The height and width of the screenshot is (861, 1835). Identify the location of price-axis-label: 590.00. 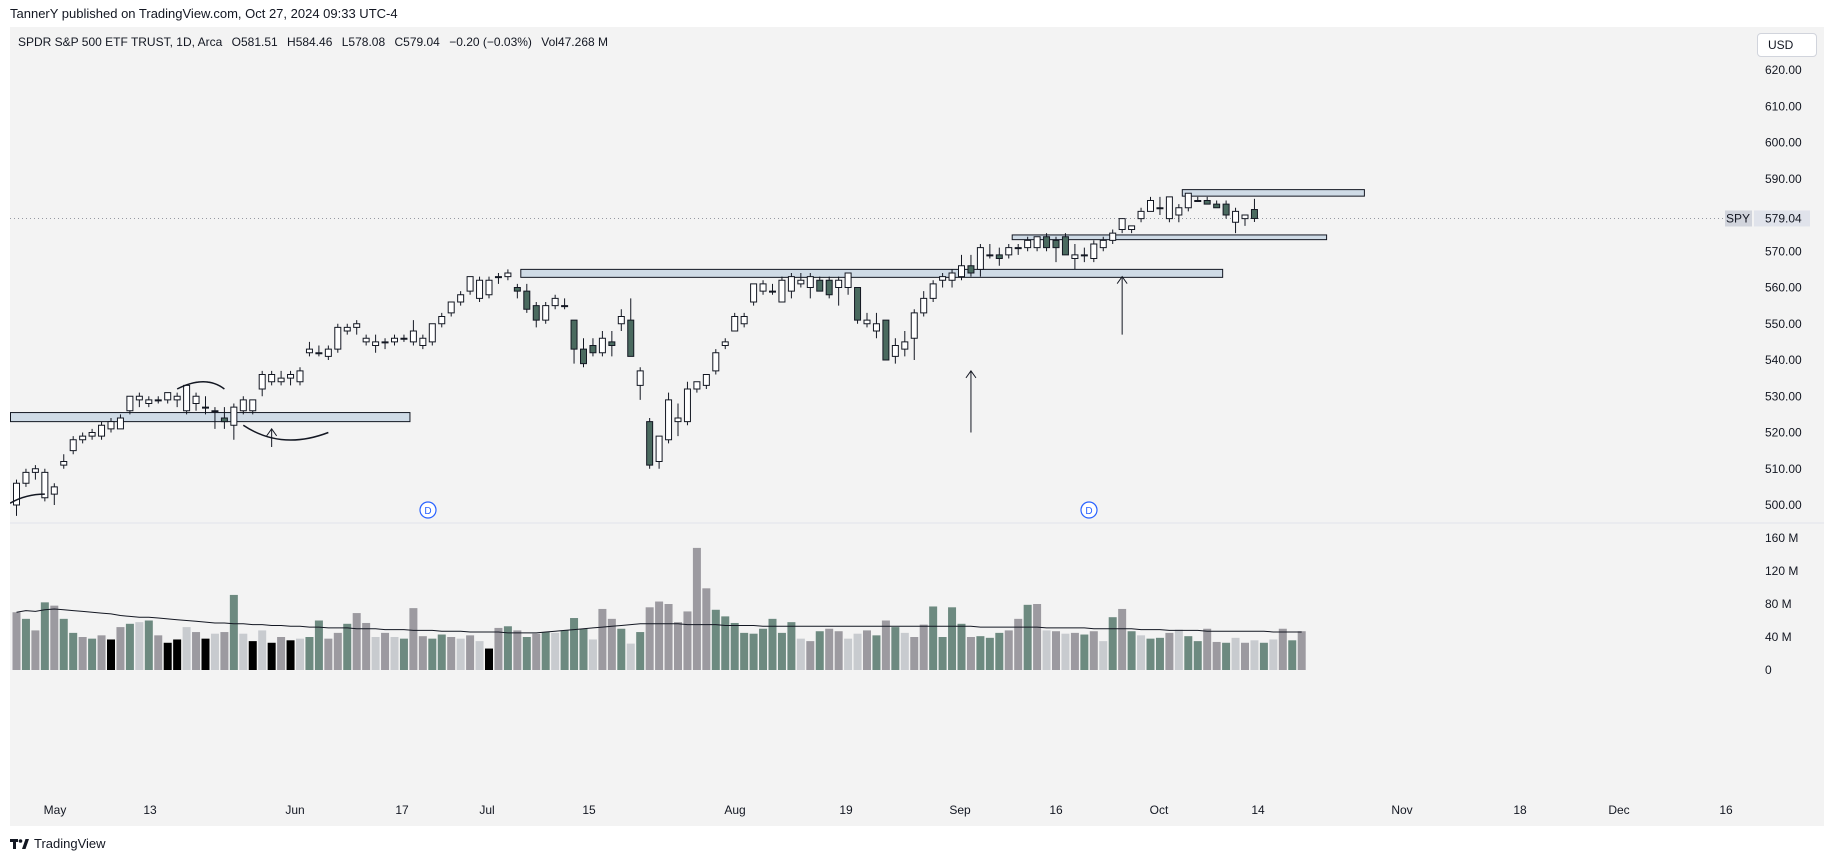
(1783, 179).